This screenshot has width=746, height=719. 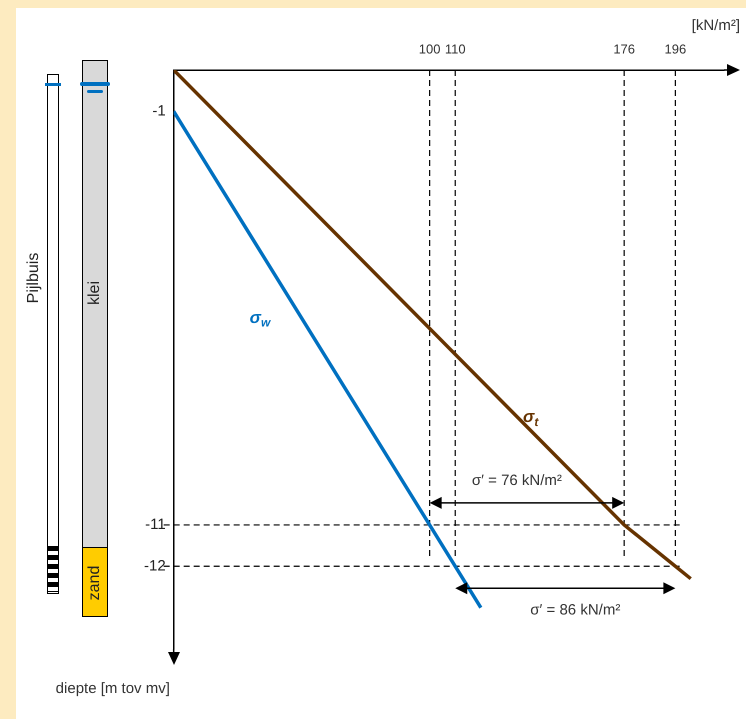 I want to click on annotation: σ′ = 86 kN/m², so click(x=575, y=609).